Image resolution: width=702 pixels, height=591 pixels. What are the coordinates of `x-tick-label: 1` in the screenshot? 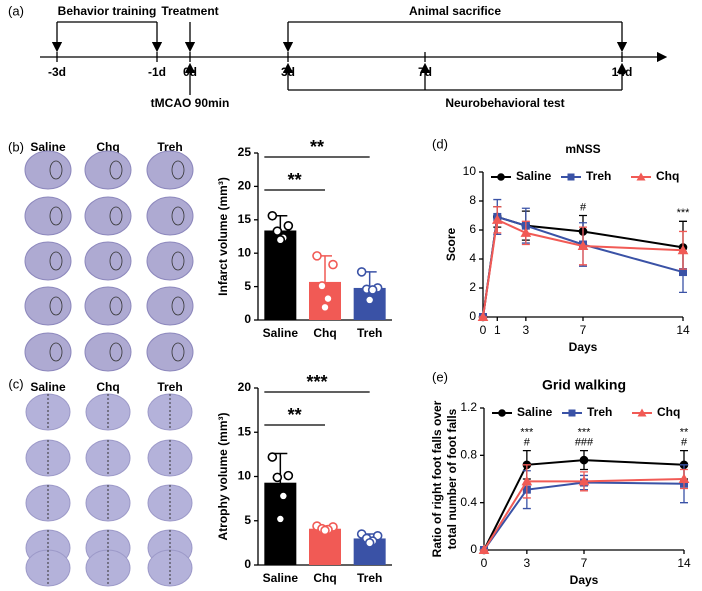 It's located at (497, 330).